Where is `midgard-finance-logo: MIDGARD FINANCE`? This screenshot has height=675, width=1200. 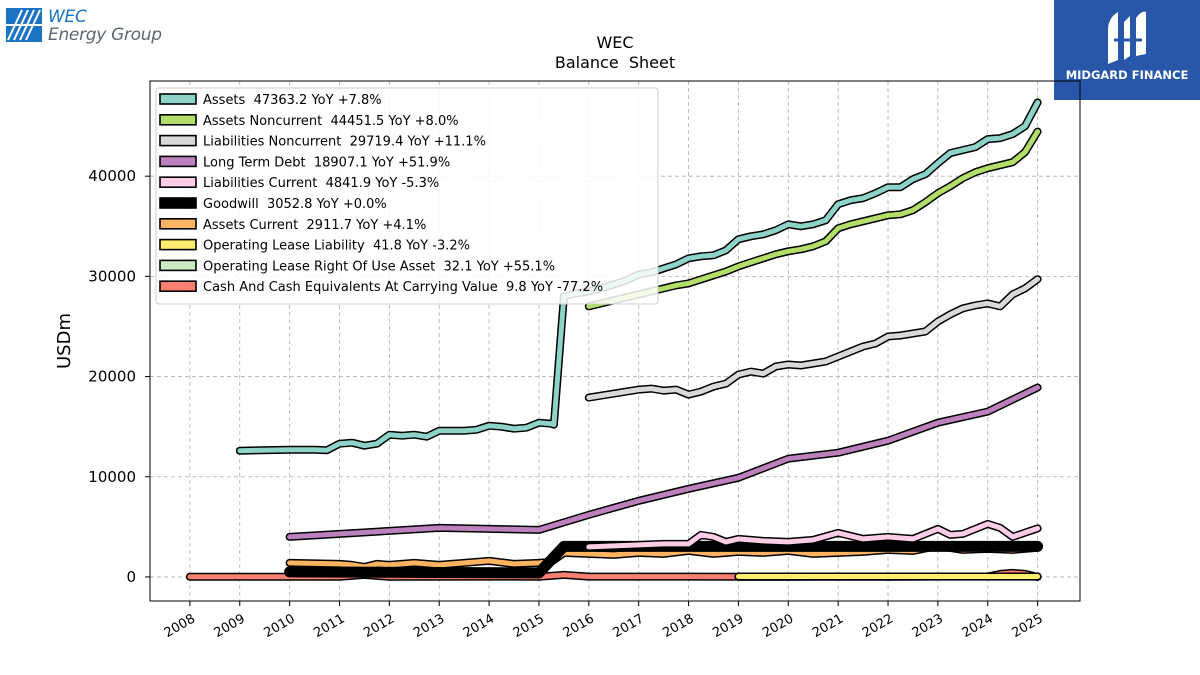 midgard-finance-logo: MIDGARD FINANCE is located at coordinates (1127, 50).